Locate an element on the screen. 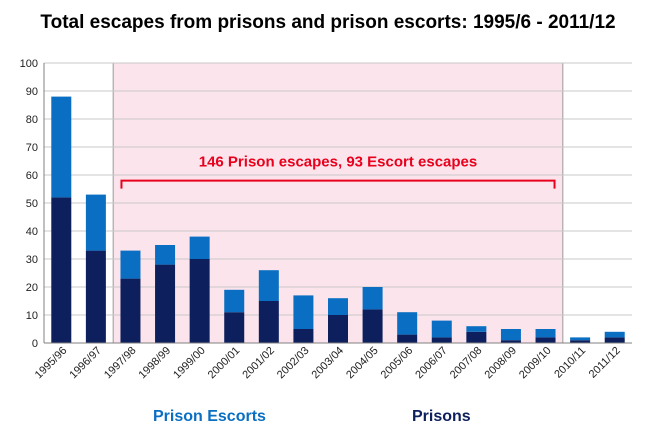 This screenshot has height=443, width=656. x-tick-label: 2007/08 is located at coordinates (466, 363).